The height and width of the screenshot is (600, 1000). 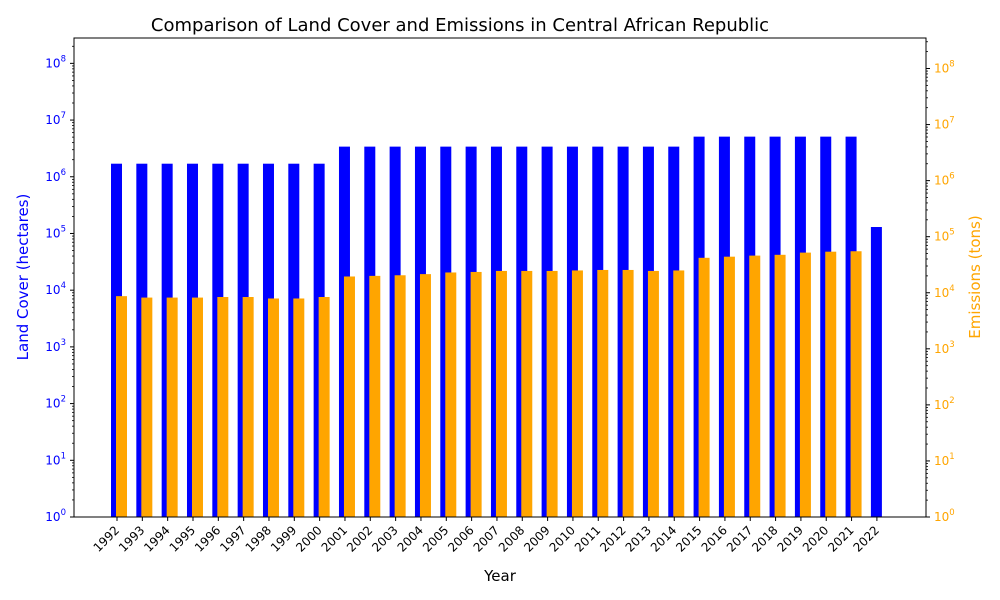 I want to click on x-tick-label-2018: 2018, so click(x=764, y=538).